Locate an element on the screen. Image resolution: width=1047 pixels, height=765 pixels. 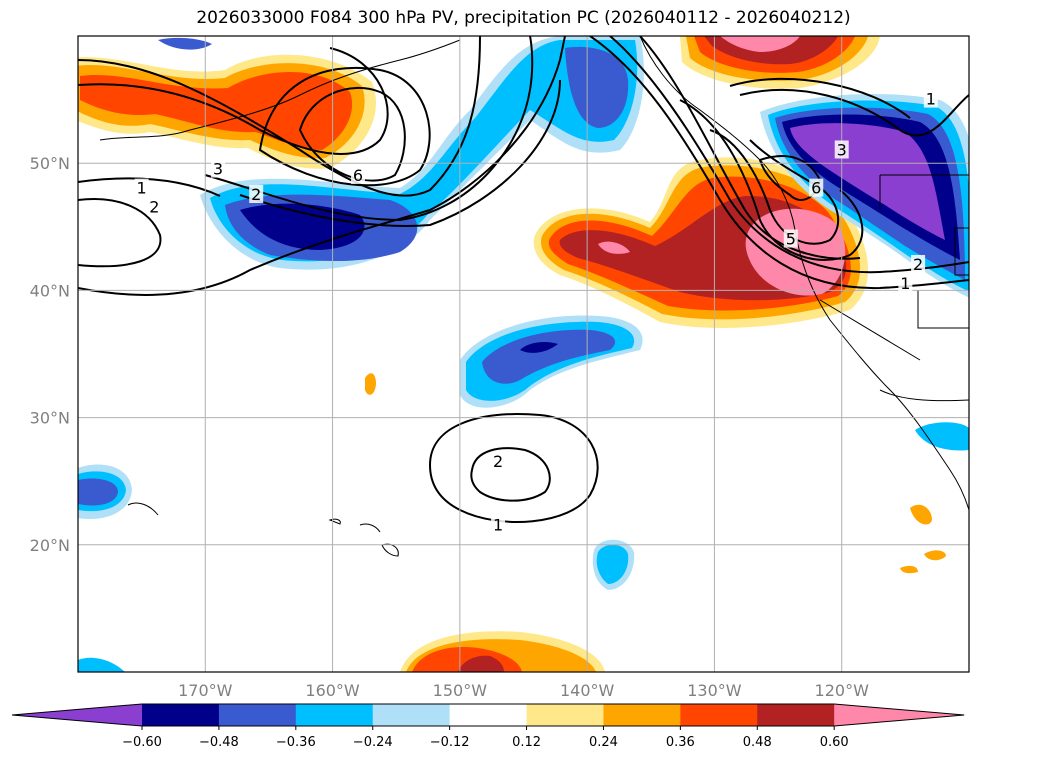
coastline-hawaii-c is located at coordinates (334, 521).